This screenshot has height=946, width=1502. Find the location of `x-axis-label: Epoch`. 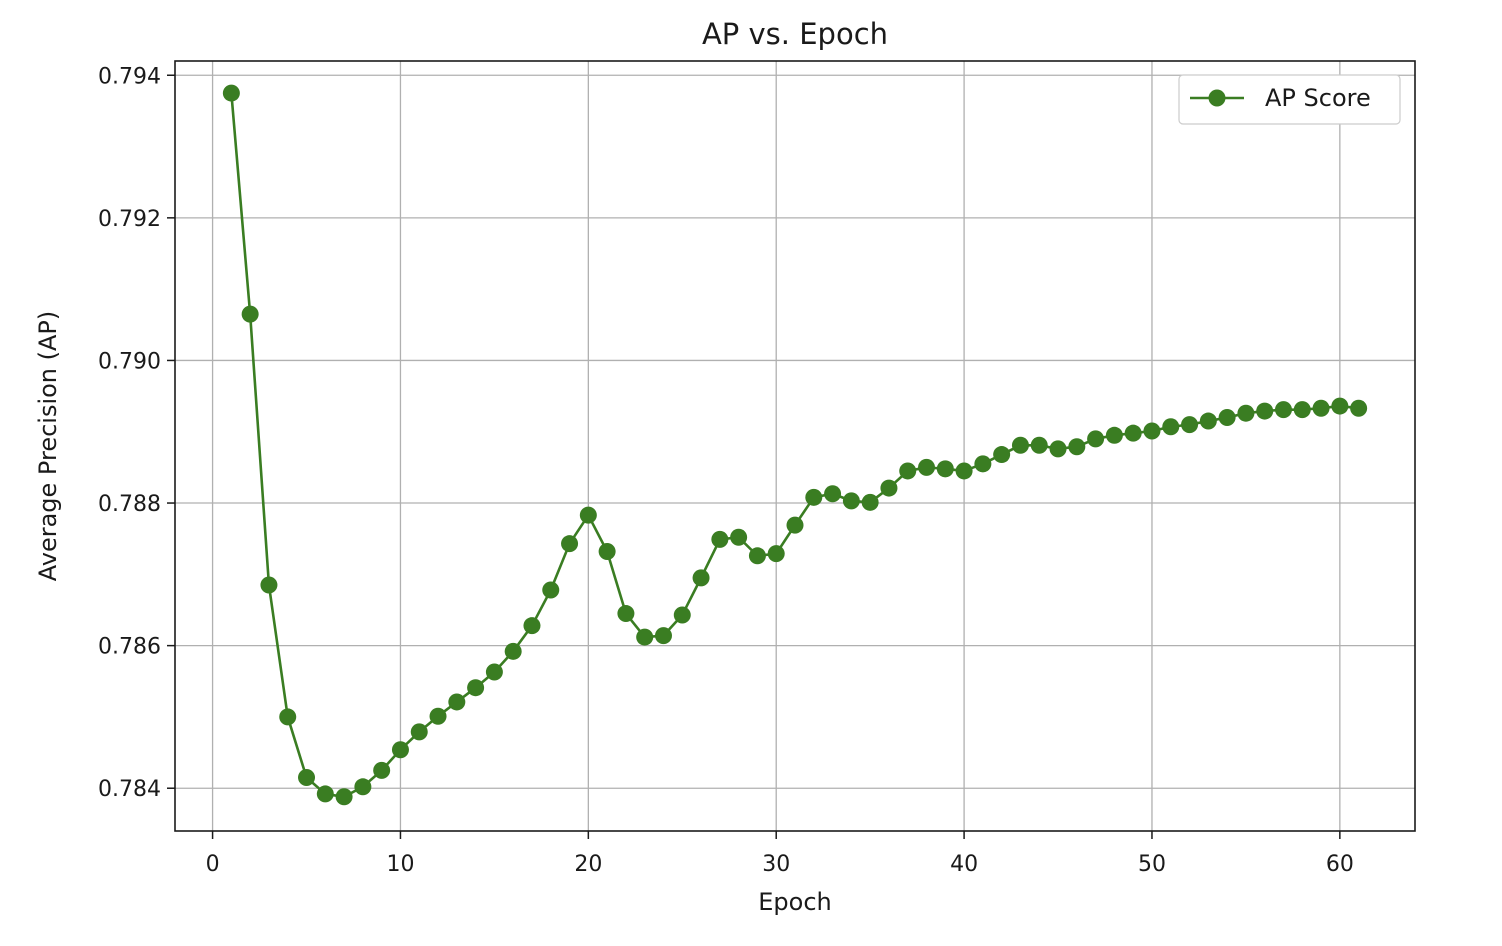

x-axis-label: Epoch is located at coordinates (795, 902).